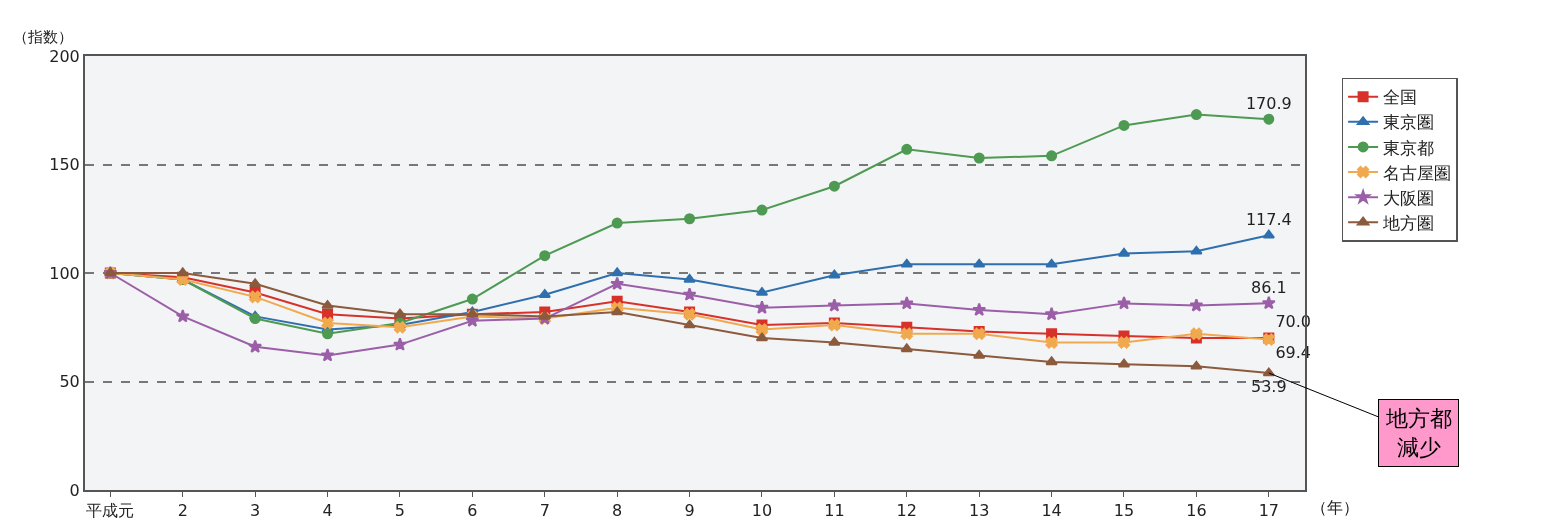  Describe the element at coordinates (617, 511) in the screenshot. I see `x-tick-label: 8` at that location.